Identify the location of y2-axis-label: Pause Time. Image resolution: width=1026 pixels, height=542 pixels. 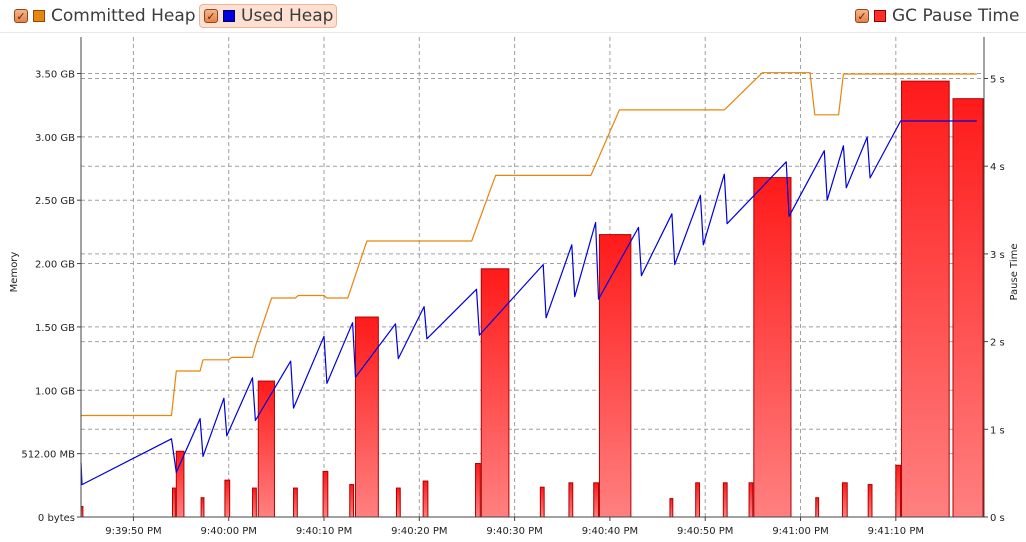
(1014, 271).